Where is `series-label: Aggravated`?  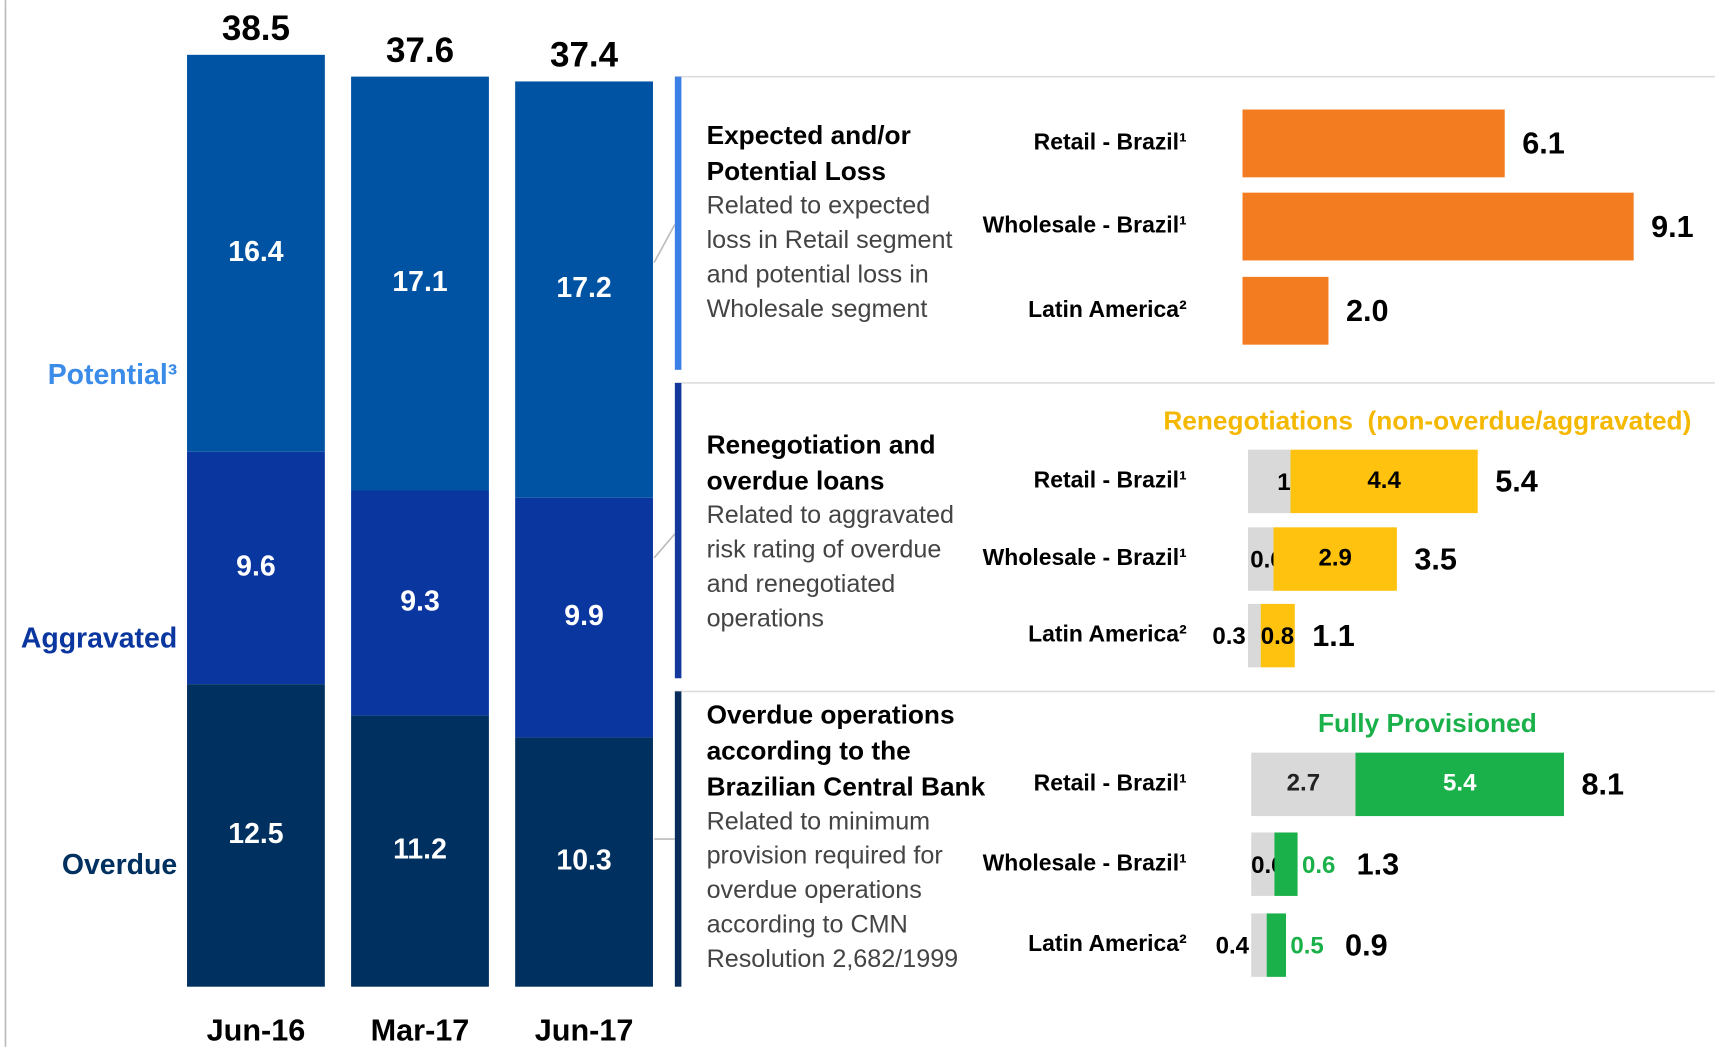
series-label: Aggravated is located at coordinates (99, 639).